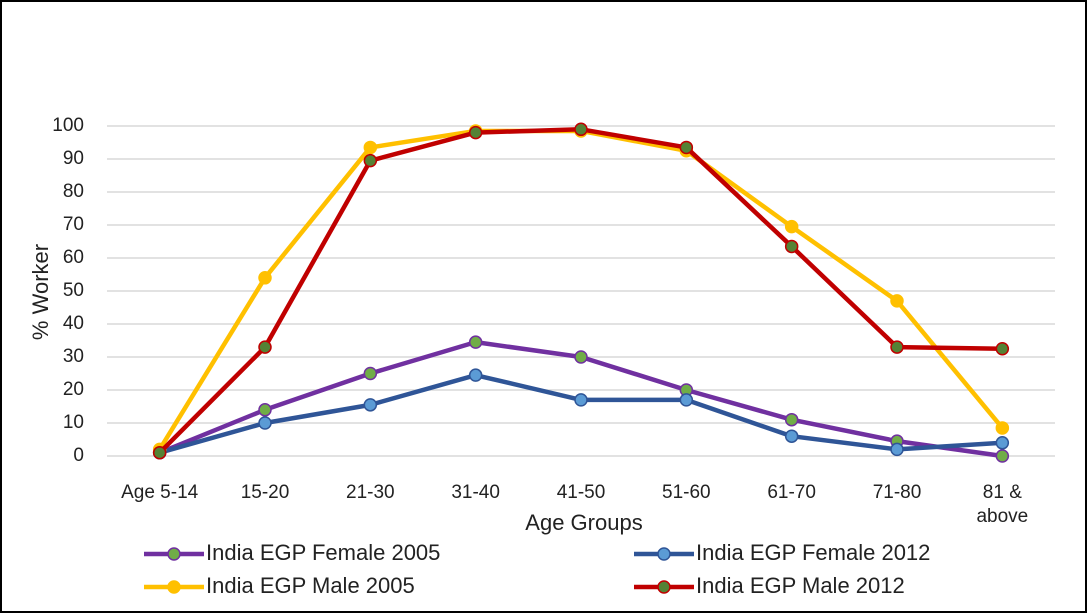  I want to click on y-tick-label: 70, so click(73, 224).